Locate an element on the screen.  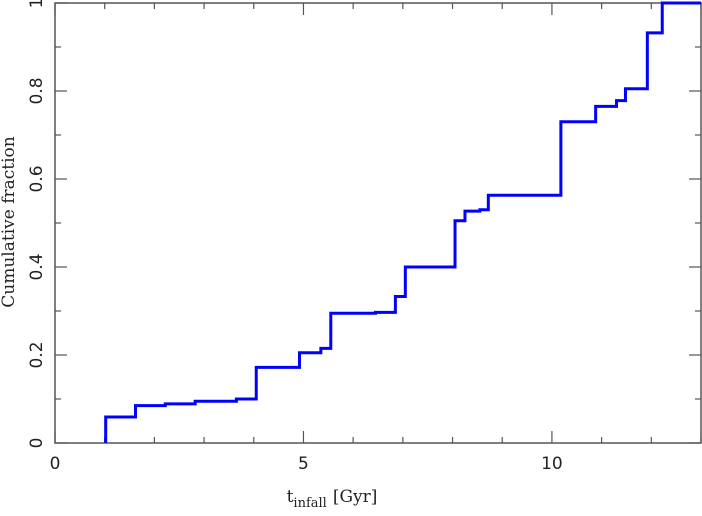
x-tick-label: 10 is located at coordinates (552, 464).